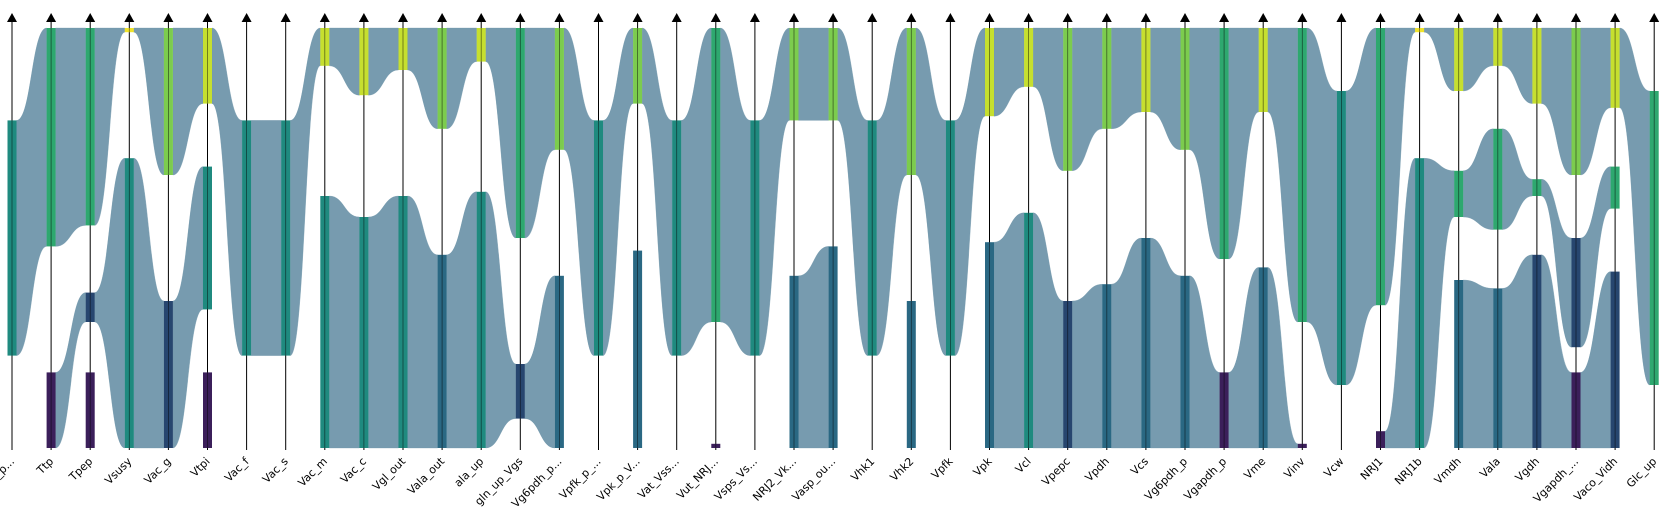  Describe the element at coordinates (469, 472) in the screenshot. I see `axis-label: ala_up` at that location.